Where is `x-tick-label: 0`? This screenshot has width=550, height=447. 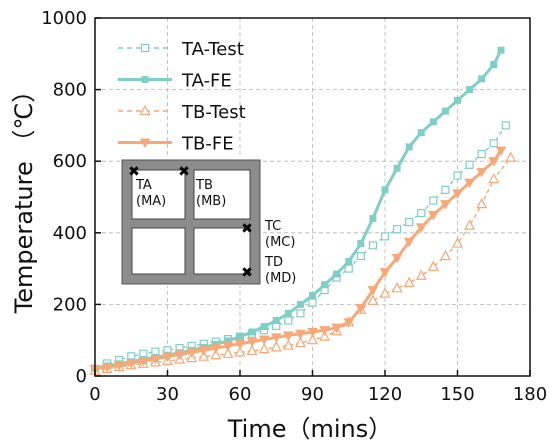 x-tick-label: 0 is located at coordinates (94, 394).